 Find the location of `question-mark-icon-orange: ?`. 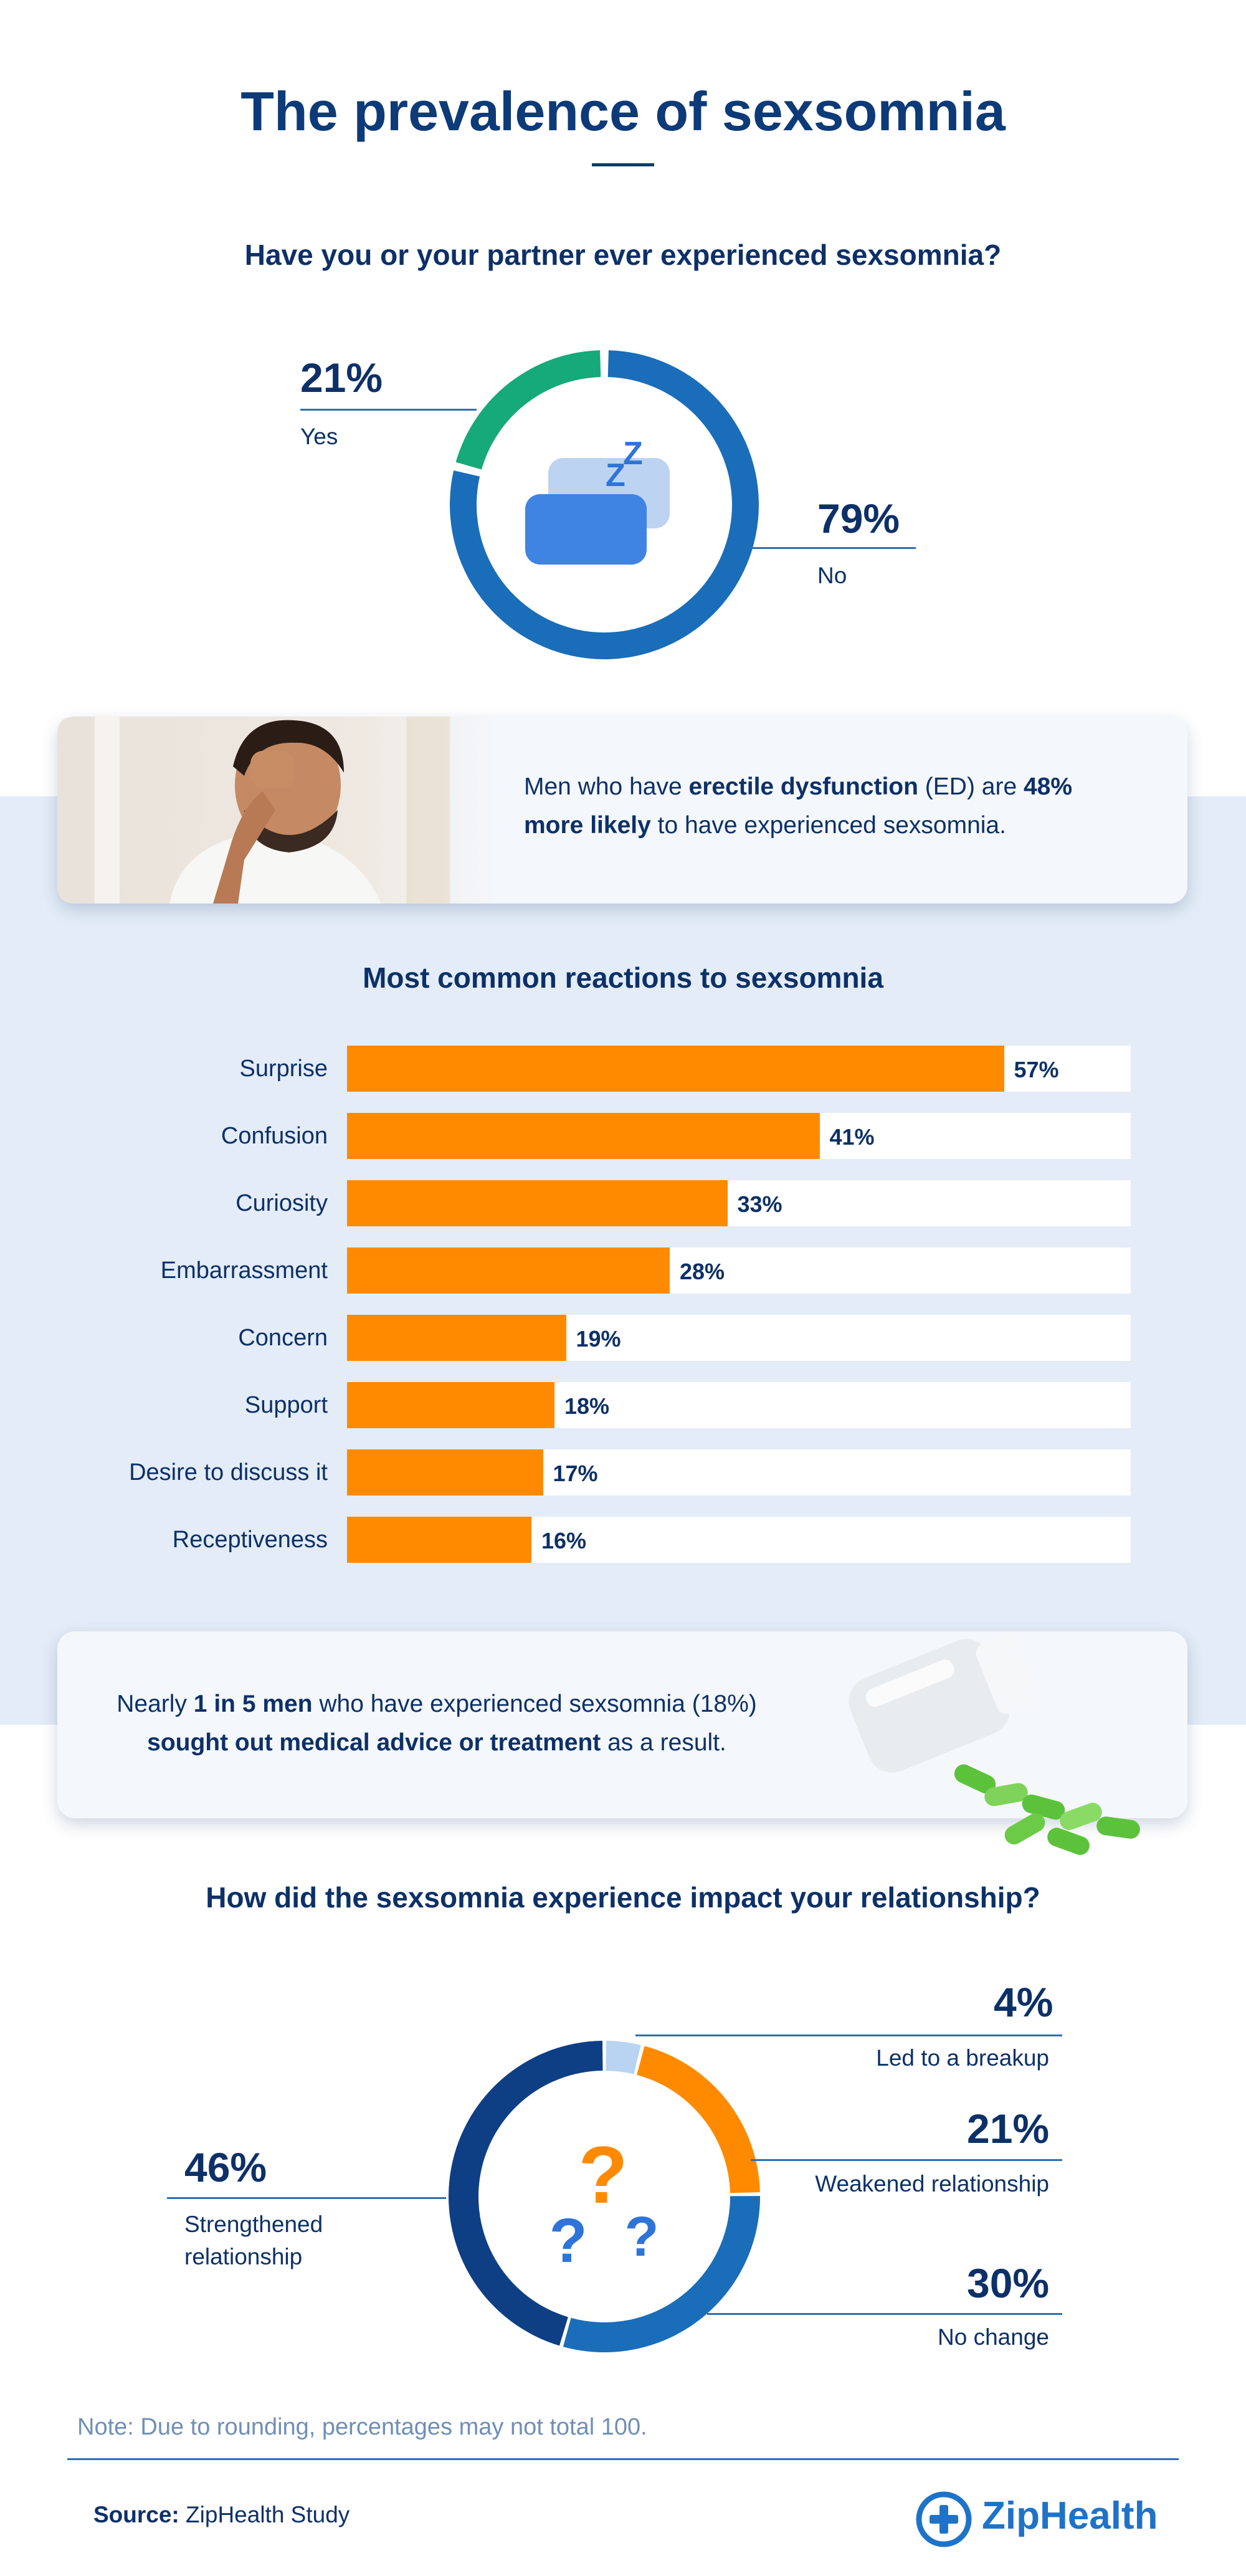

question-mark-icon-orange: ? is located at coordinates (602, 2174).